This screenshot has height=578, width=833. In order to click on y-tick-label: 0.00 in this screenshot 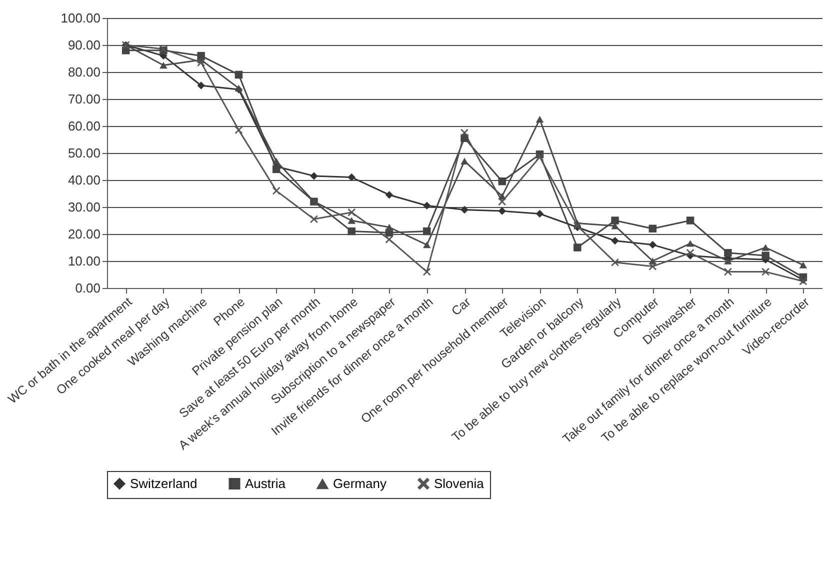, I will do `click(87, 288)`.